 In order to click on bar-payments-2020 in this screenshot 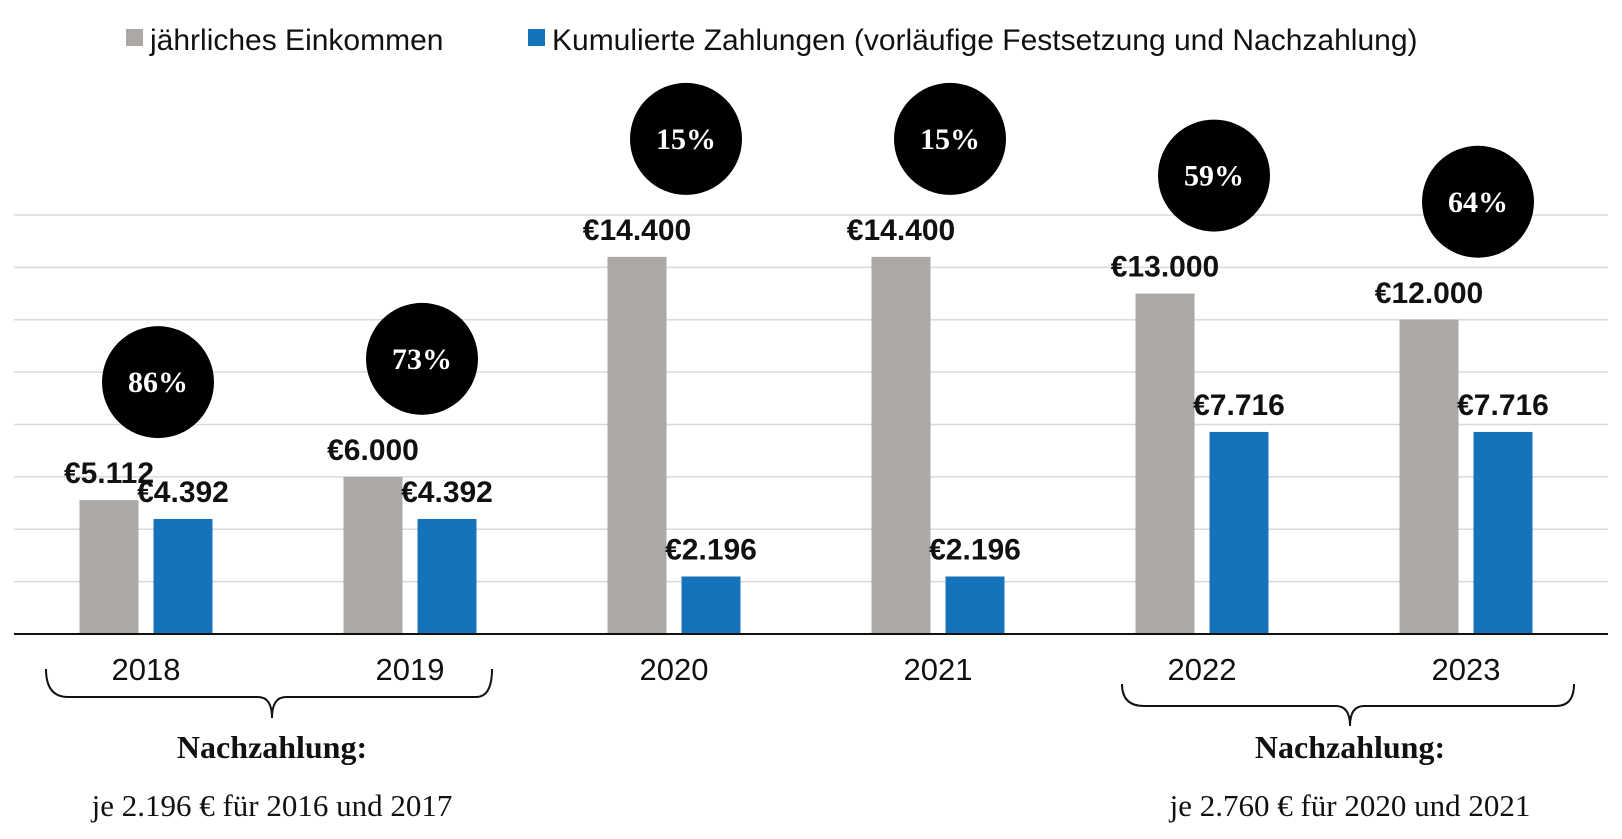, I will do `click(711, 605)`.